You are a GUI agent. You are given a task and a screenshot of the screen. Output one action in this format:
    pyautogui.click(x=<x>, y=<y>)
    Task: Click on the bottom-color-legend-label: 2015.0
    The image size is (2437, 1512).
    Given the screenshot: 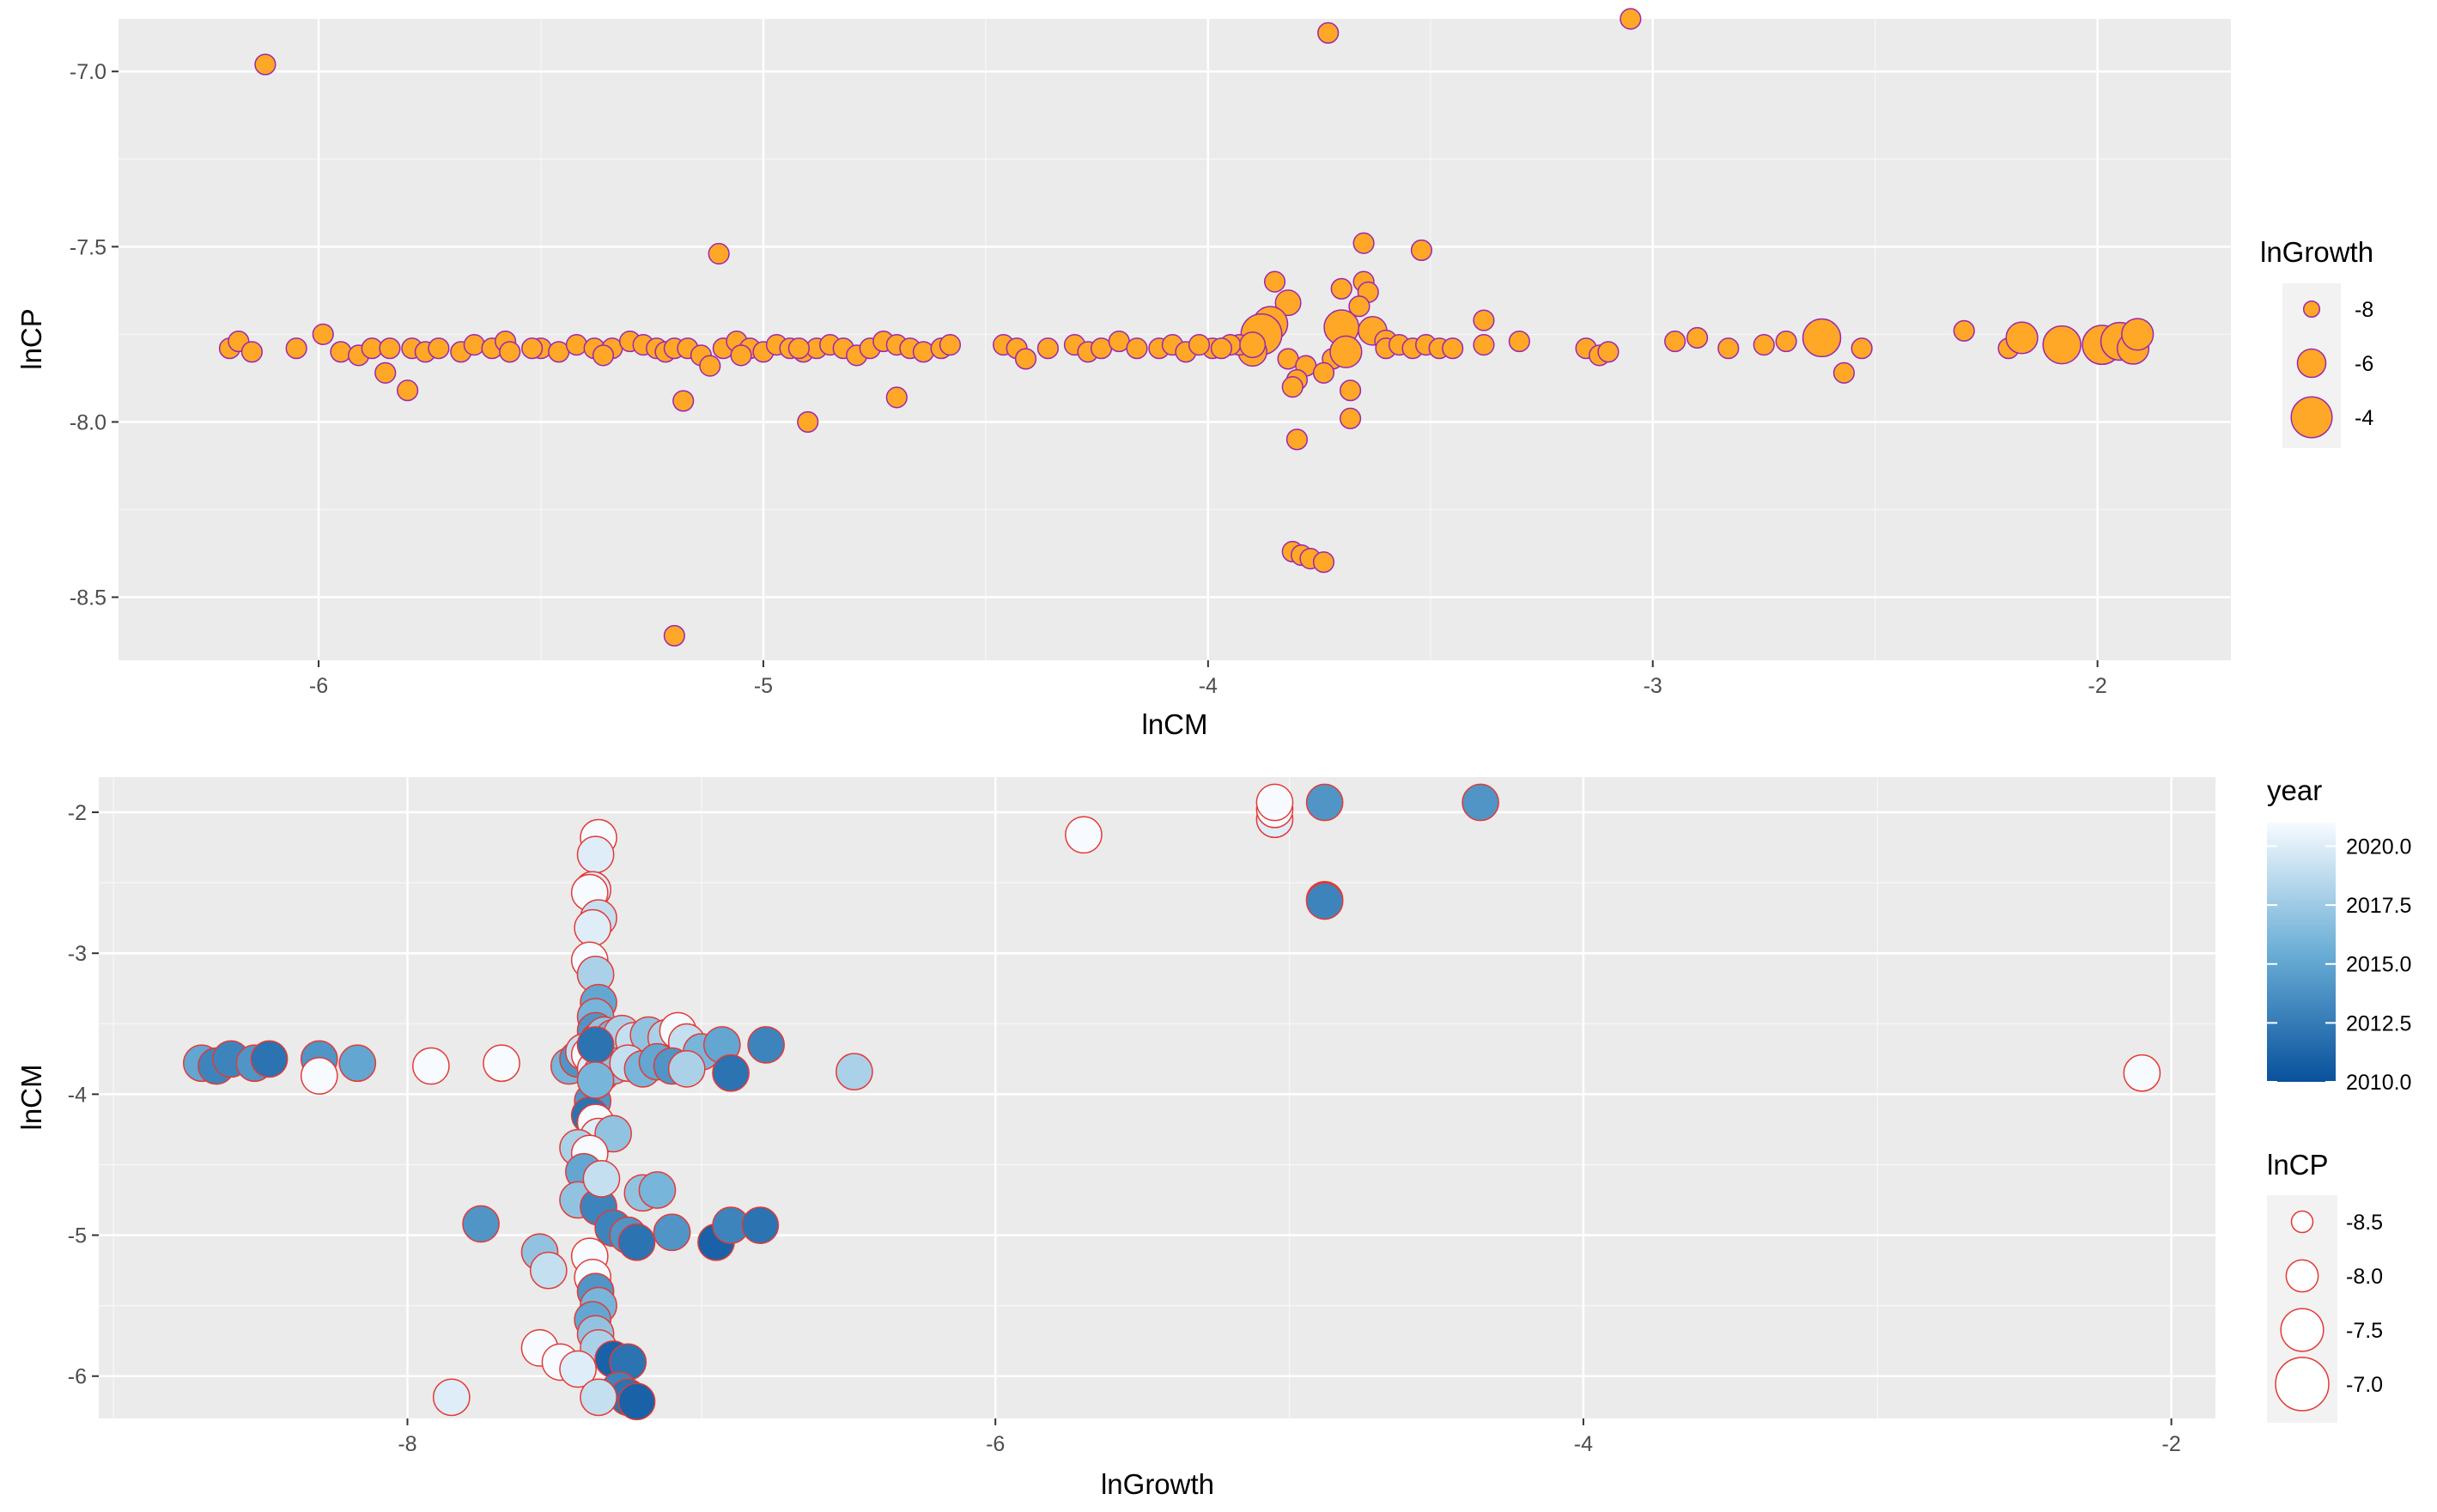 What is the action you would take?
    pyautogui.click(x=2378, y=965)
    